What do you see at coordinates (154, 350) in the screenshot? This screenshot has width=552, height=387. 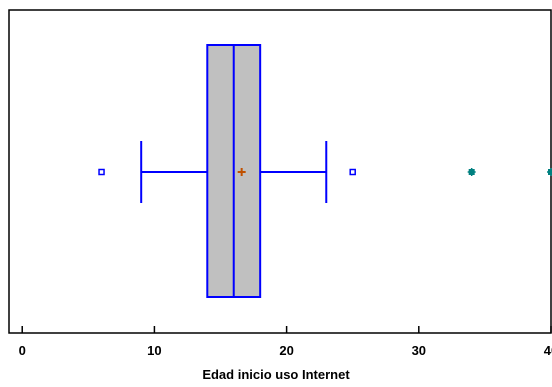 I see `x-tick-label: 10` at bounding box center [154, 350].